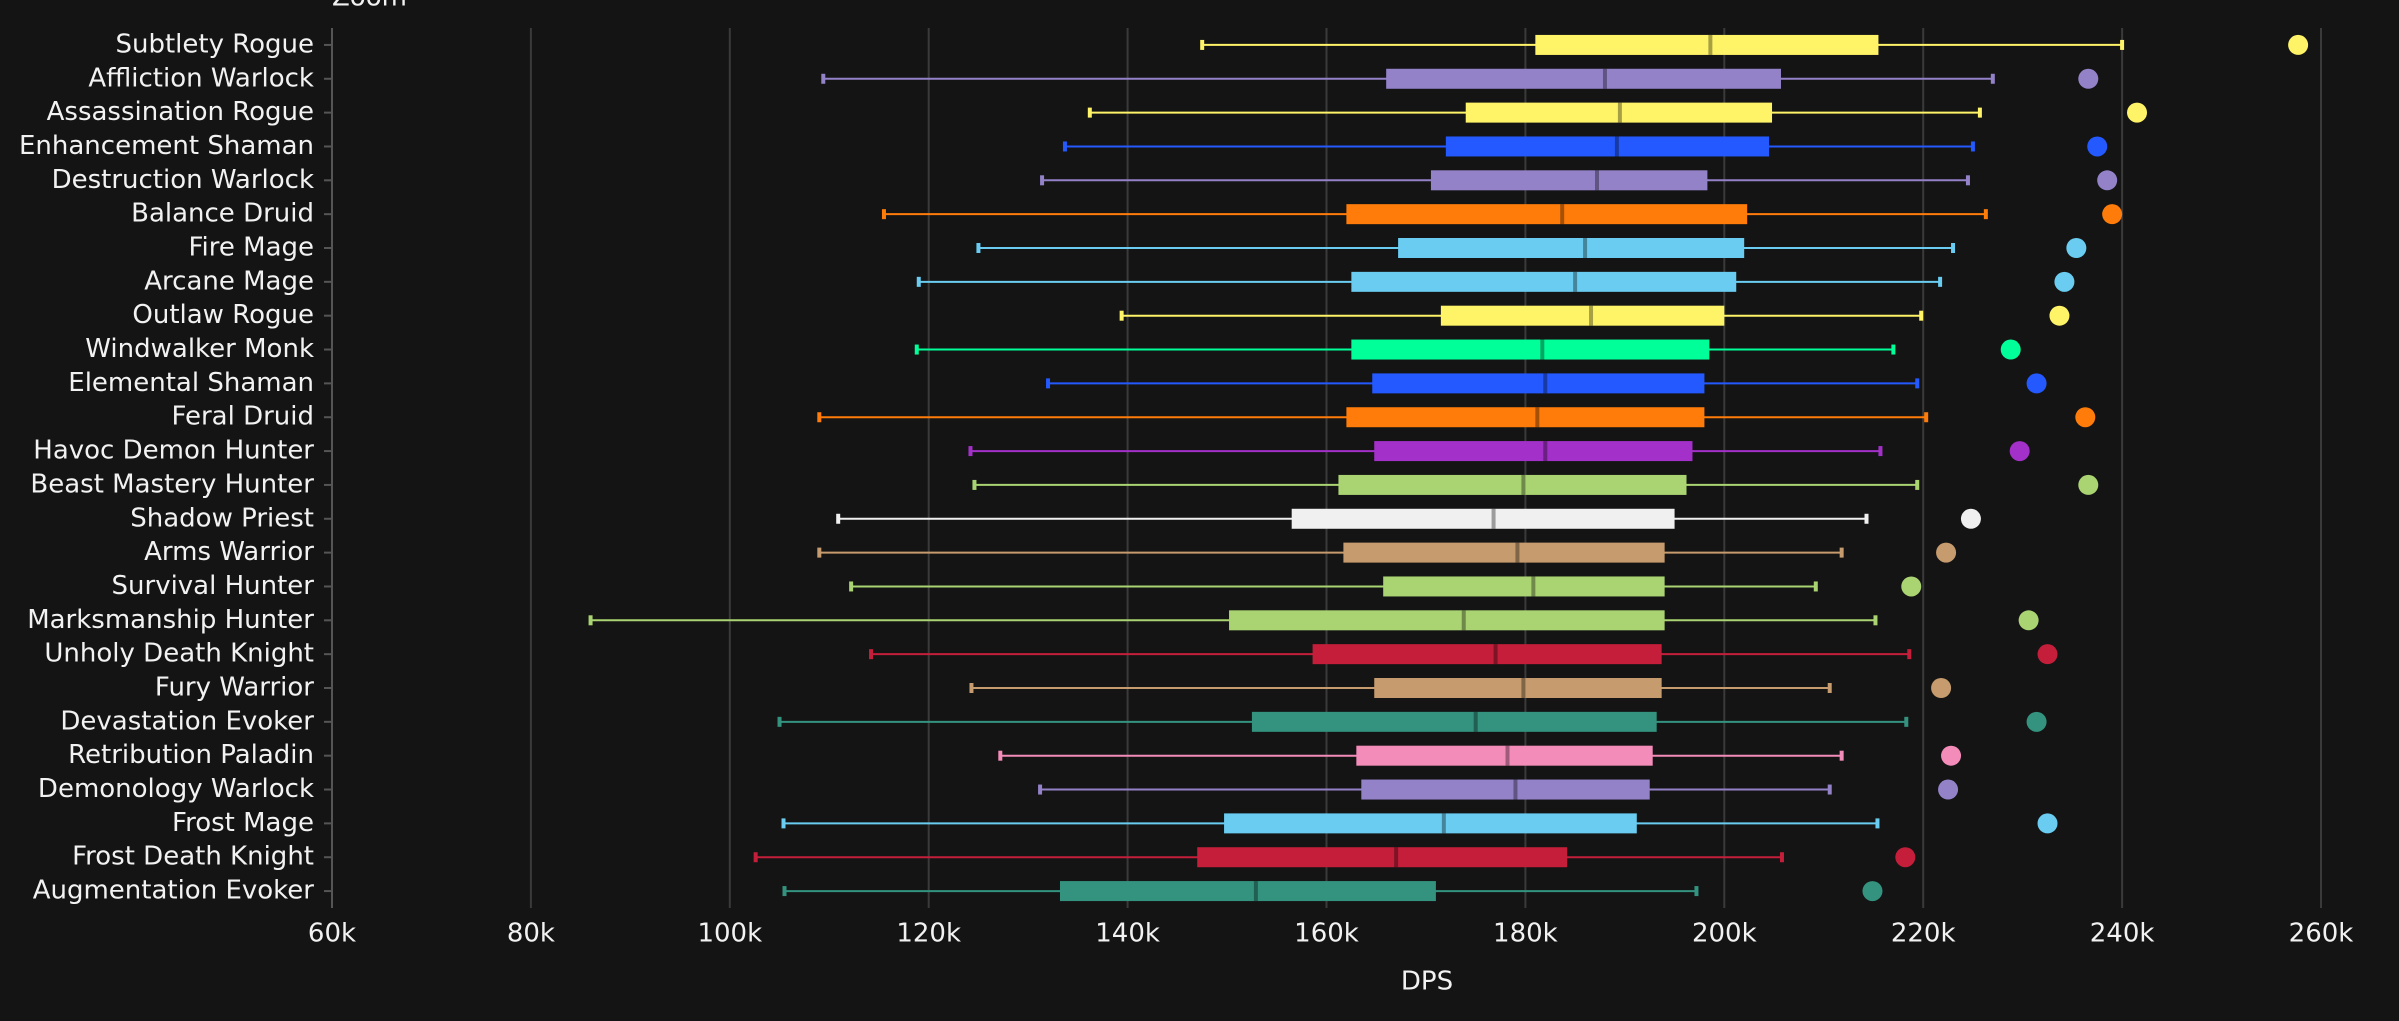 The width and height of the screenshot is (2399, 1021). Describe the element at coordinates (243, 823) in the screenshot. I see `y-tick-label: Frost Mage` at that location.